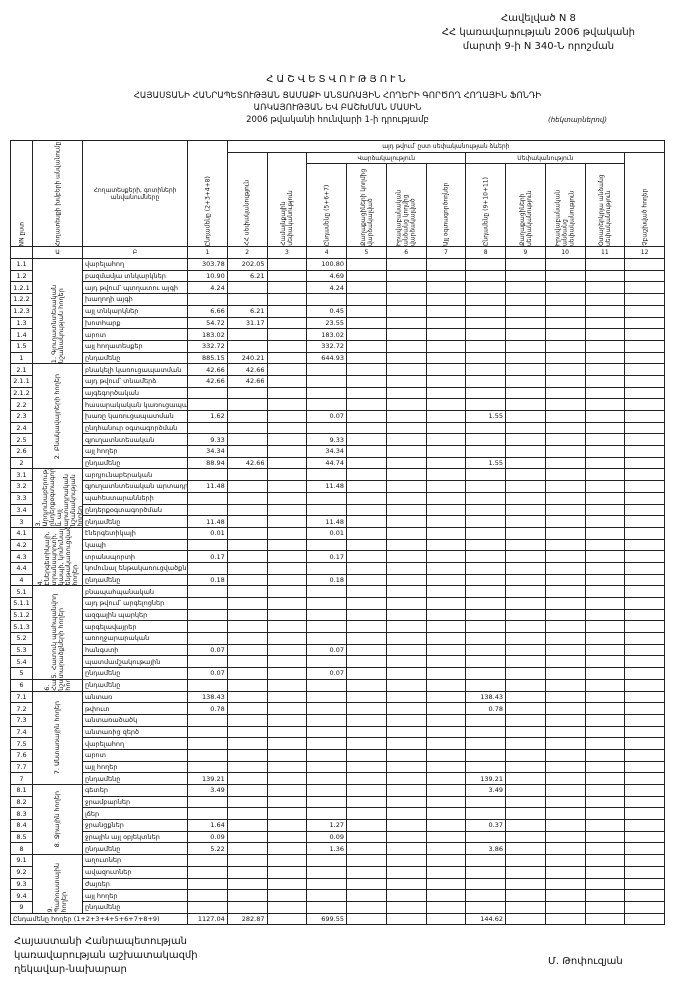 Image resolution: width=675 pixels, height=983 pixels. I want to click on value-cell: 34.34, so click(326, 451).